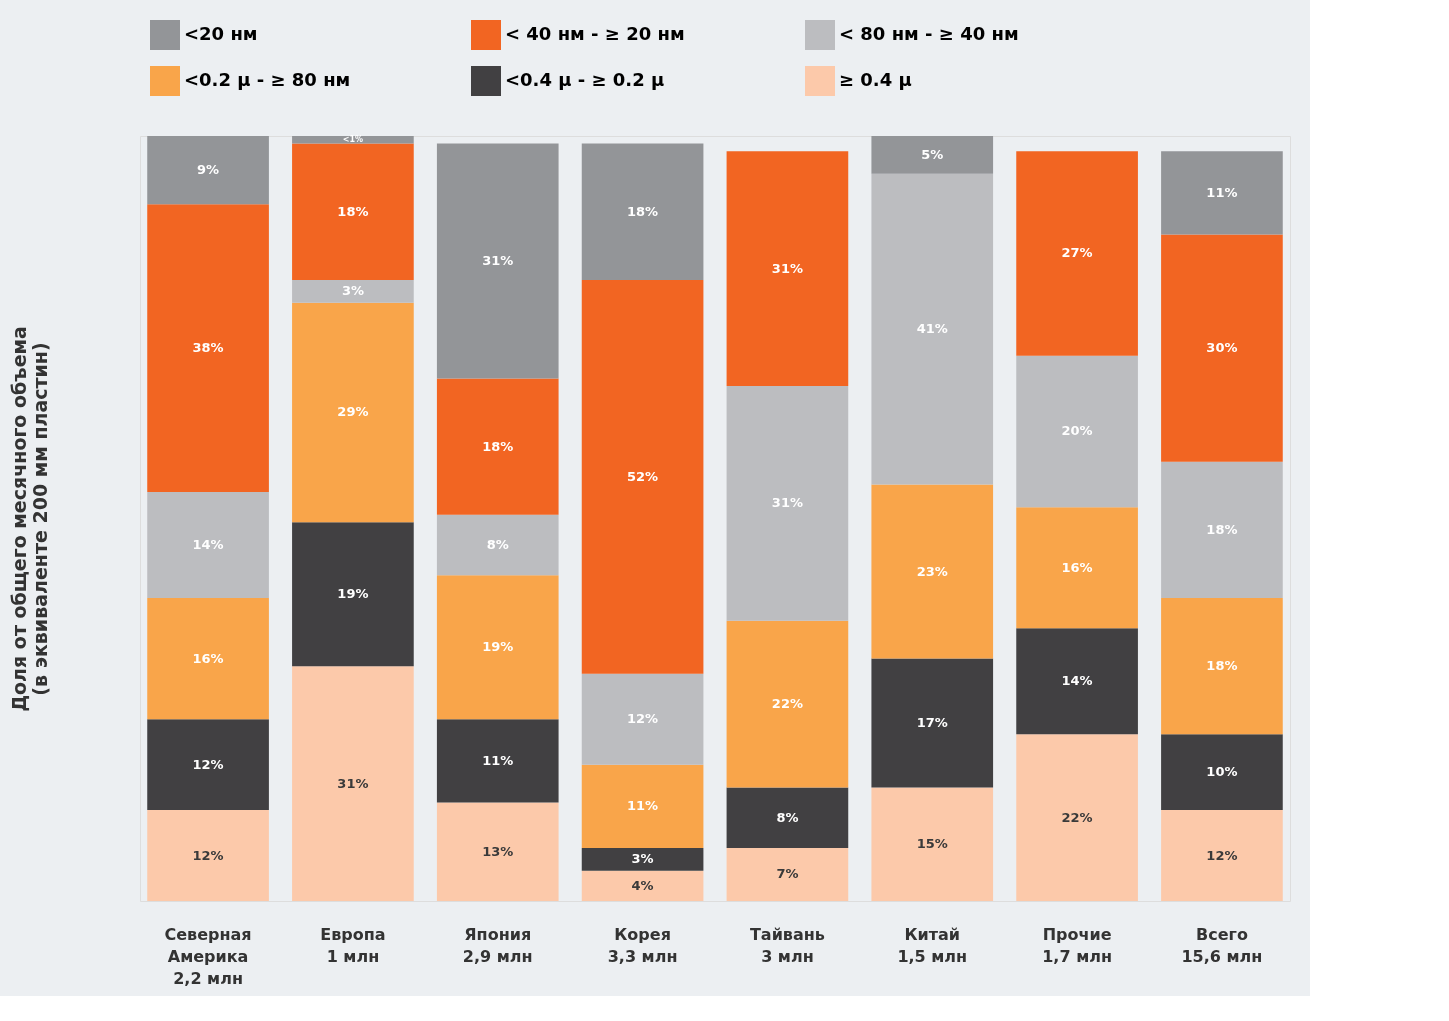 The height and width of the screenshot is (1021, 1449). Describe the element at coordinates (585, 79) in the screenshot. I see `legend-label: <0.4 μ - ≥ 0.2 μ` at that location.